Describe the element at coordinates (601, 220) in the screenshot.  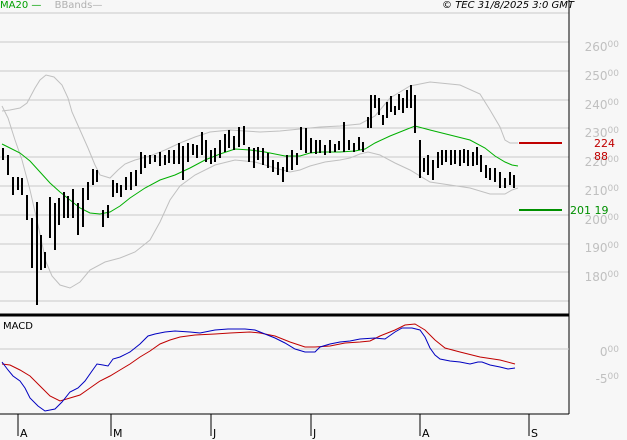
I see `y-label-20000: 20000` at that location.